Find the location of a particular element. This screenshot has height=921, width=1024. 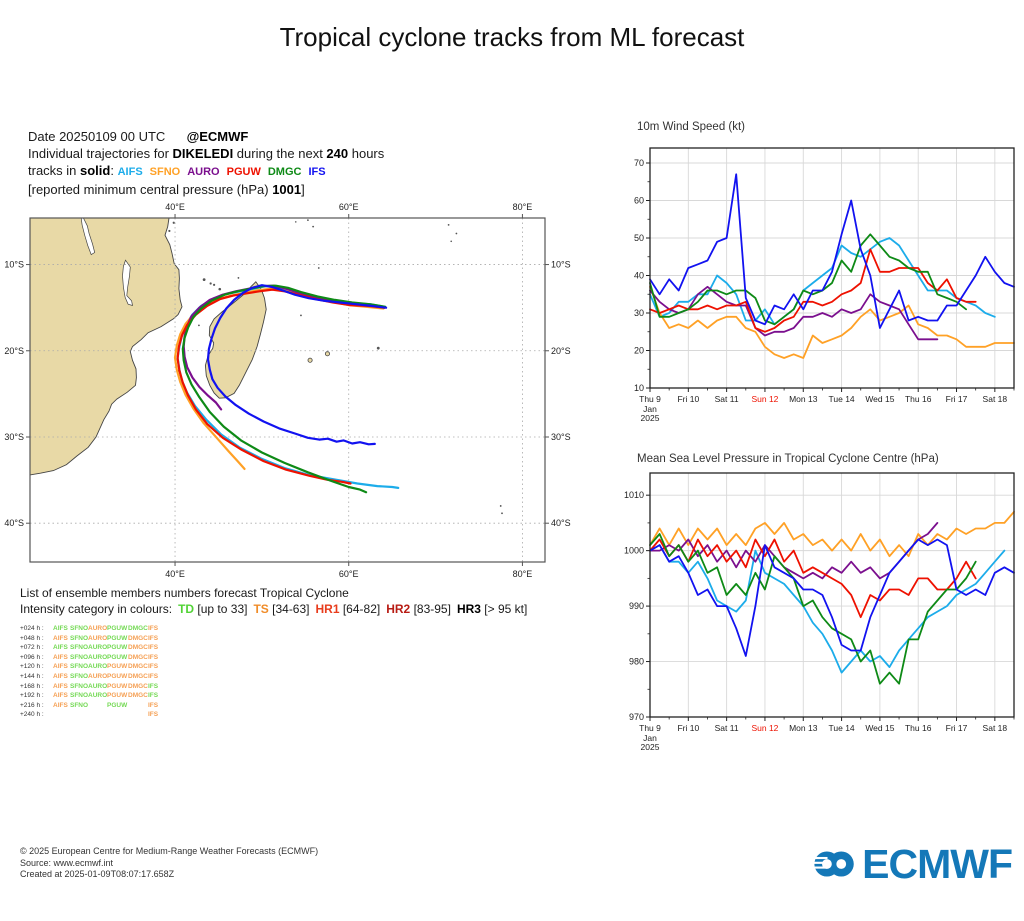

series-aifs is located at coordinates (827, 609).